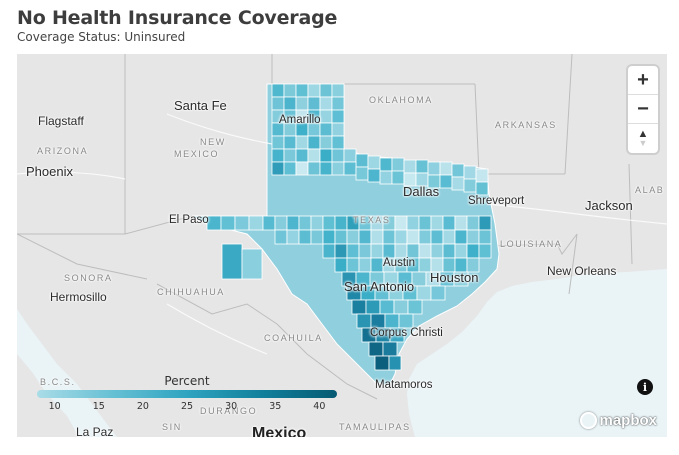 This screenshot has height=455, width=679. I want to click on gulf-water, so click(537, 353).